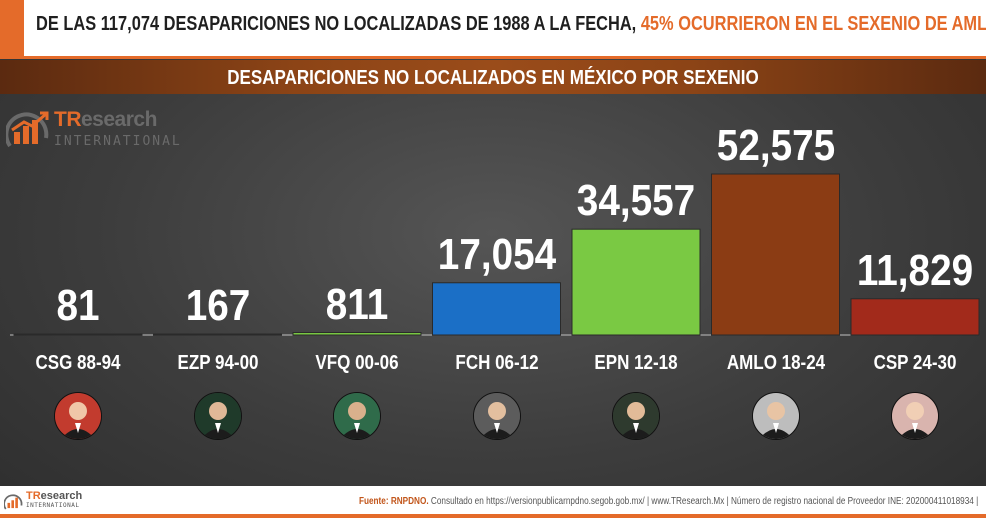 Image resolution: width=986 pixels, height=518 pixels. I want to click on footer-bar, so click(493, 502).